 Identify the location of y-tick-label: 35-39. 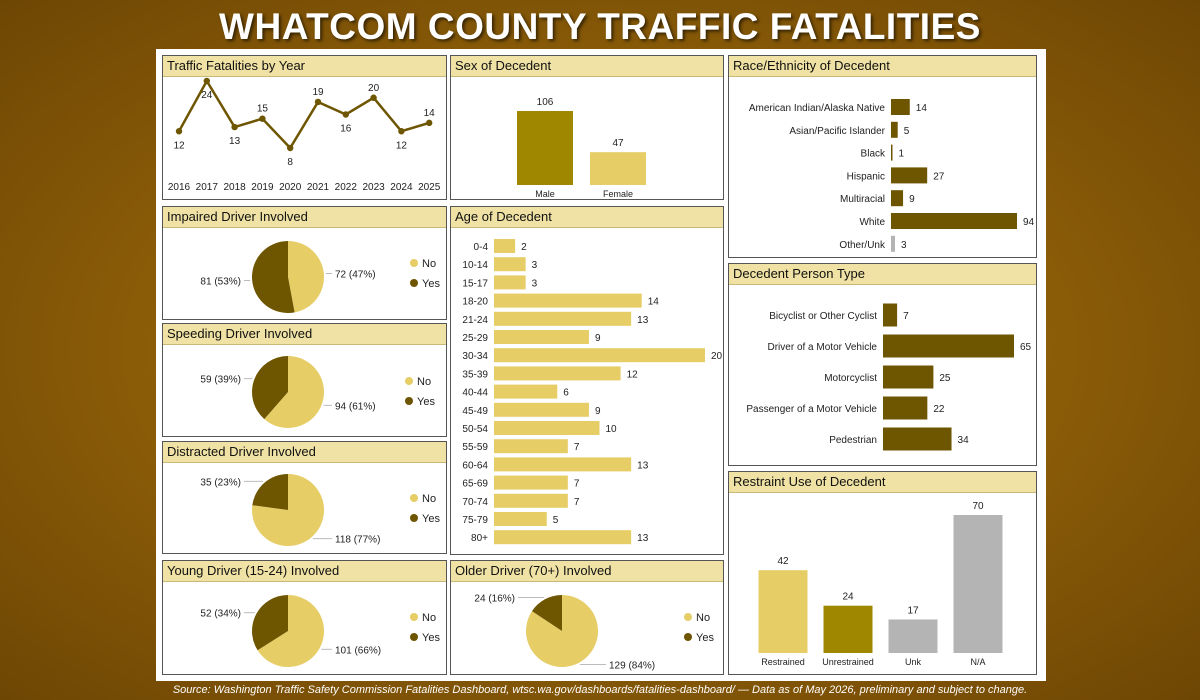
(475, 374).